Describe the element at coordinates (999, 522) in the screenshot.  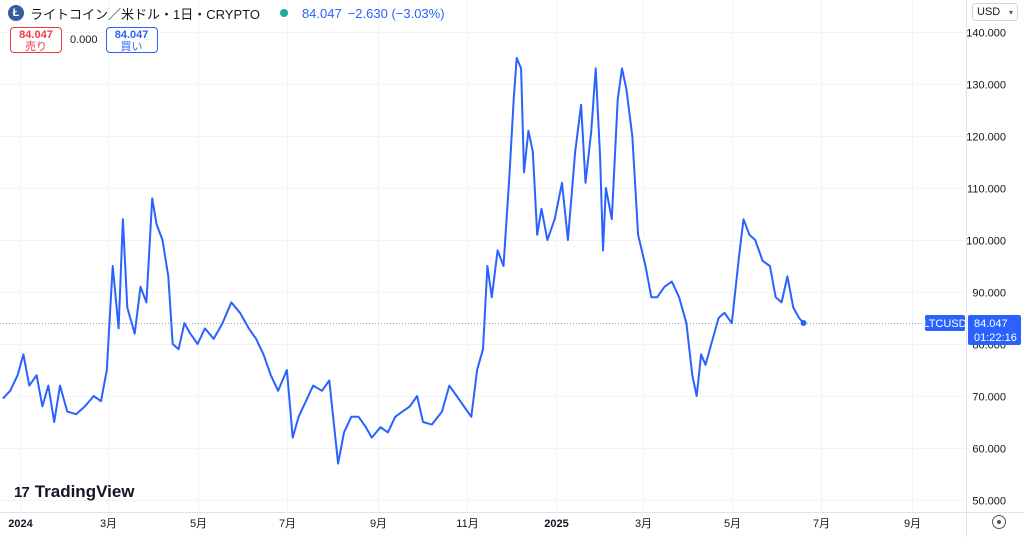
I see `settings-icon` at that location.